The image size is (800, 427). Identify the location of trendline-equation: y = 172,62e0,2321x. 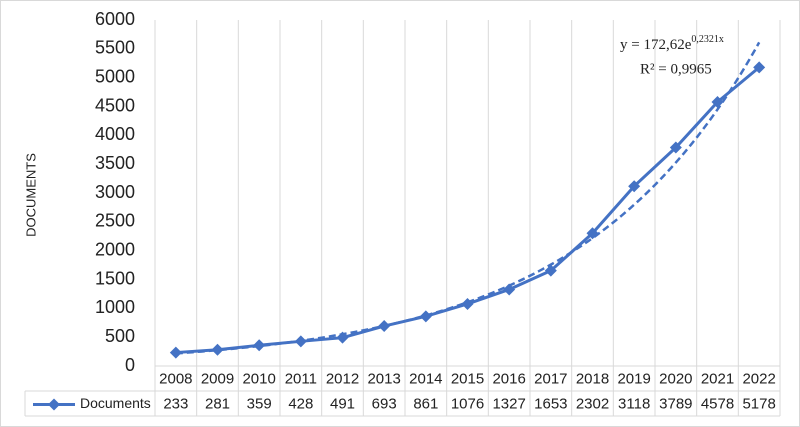
(672, 43).